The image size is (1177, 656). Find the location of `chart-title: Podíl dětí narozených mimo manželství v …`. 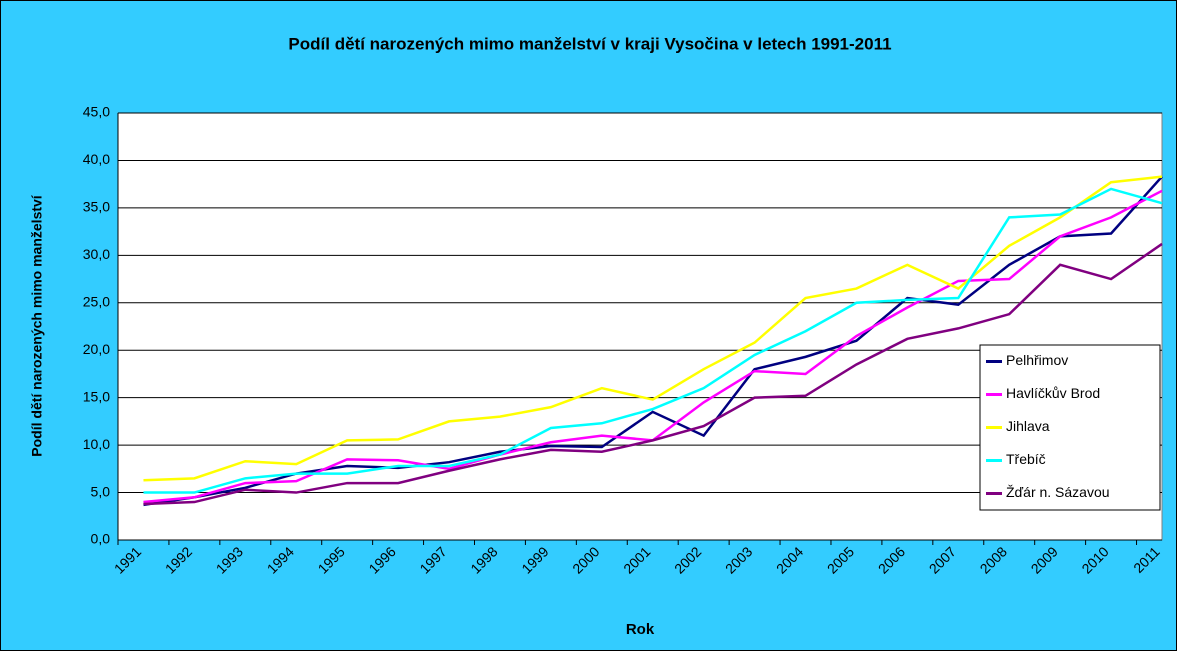

chart-title: Podíl dětí narozených mimo manželství v … is located at coordinates (589, 43).